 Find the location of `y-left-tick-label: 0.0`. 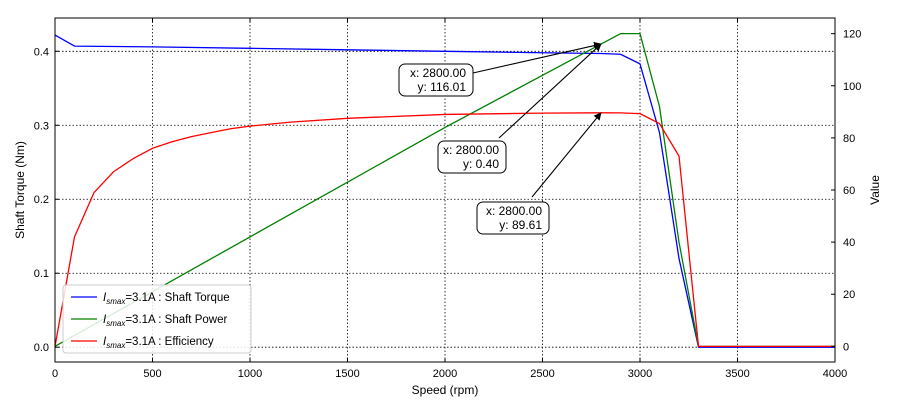

y-left-tick-label: 0.0 is located at coordinates (41, 348).